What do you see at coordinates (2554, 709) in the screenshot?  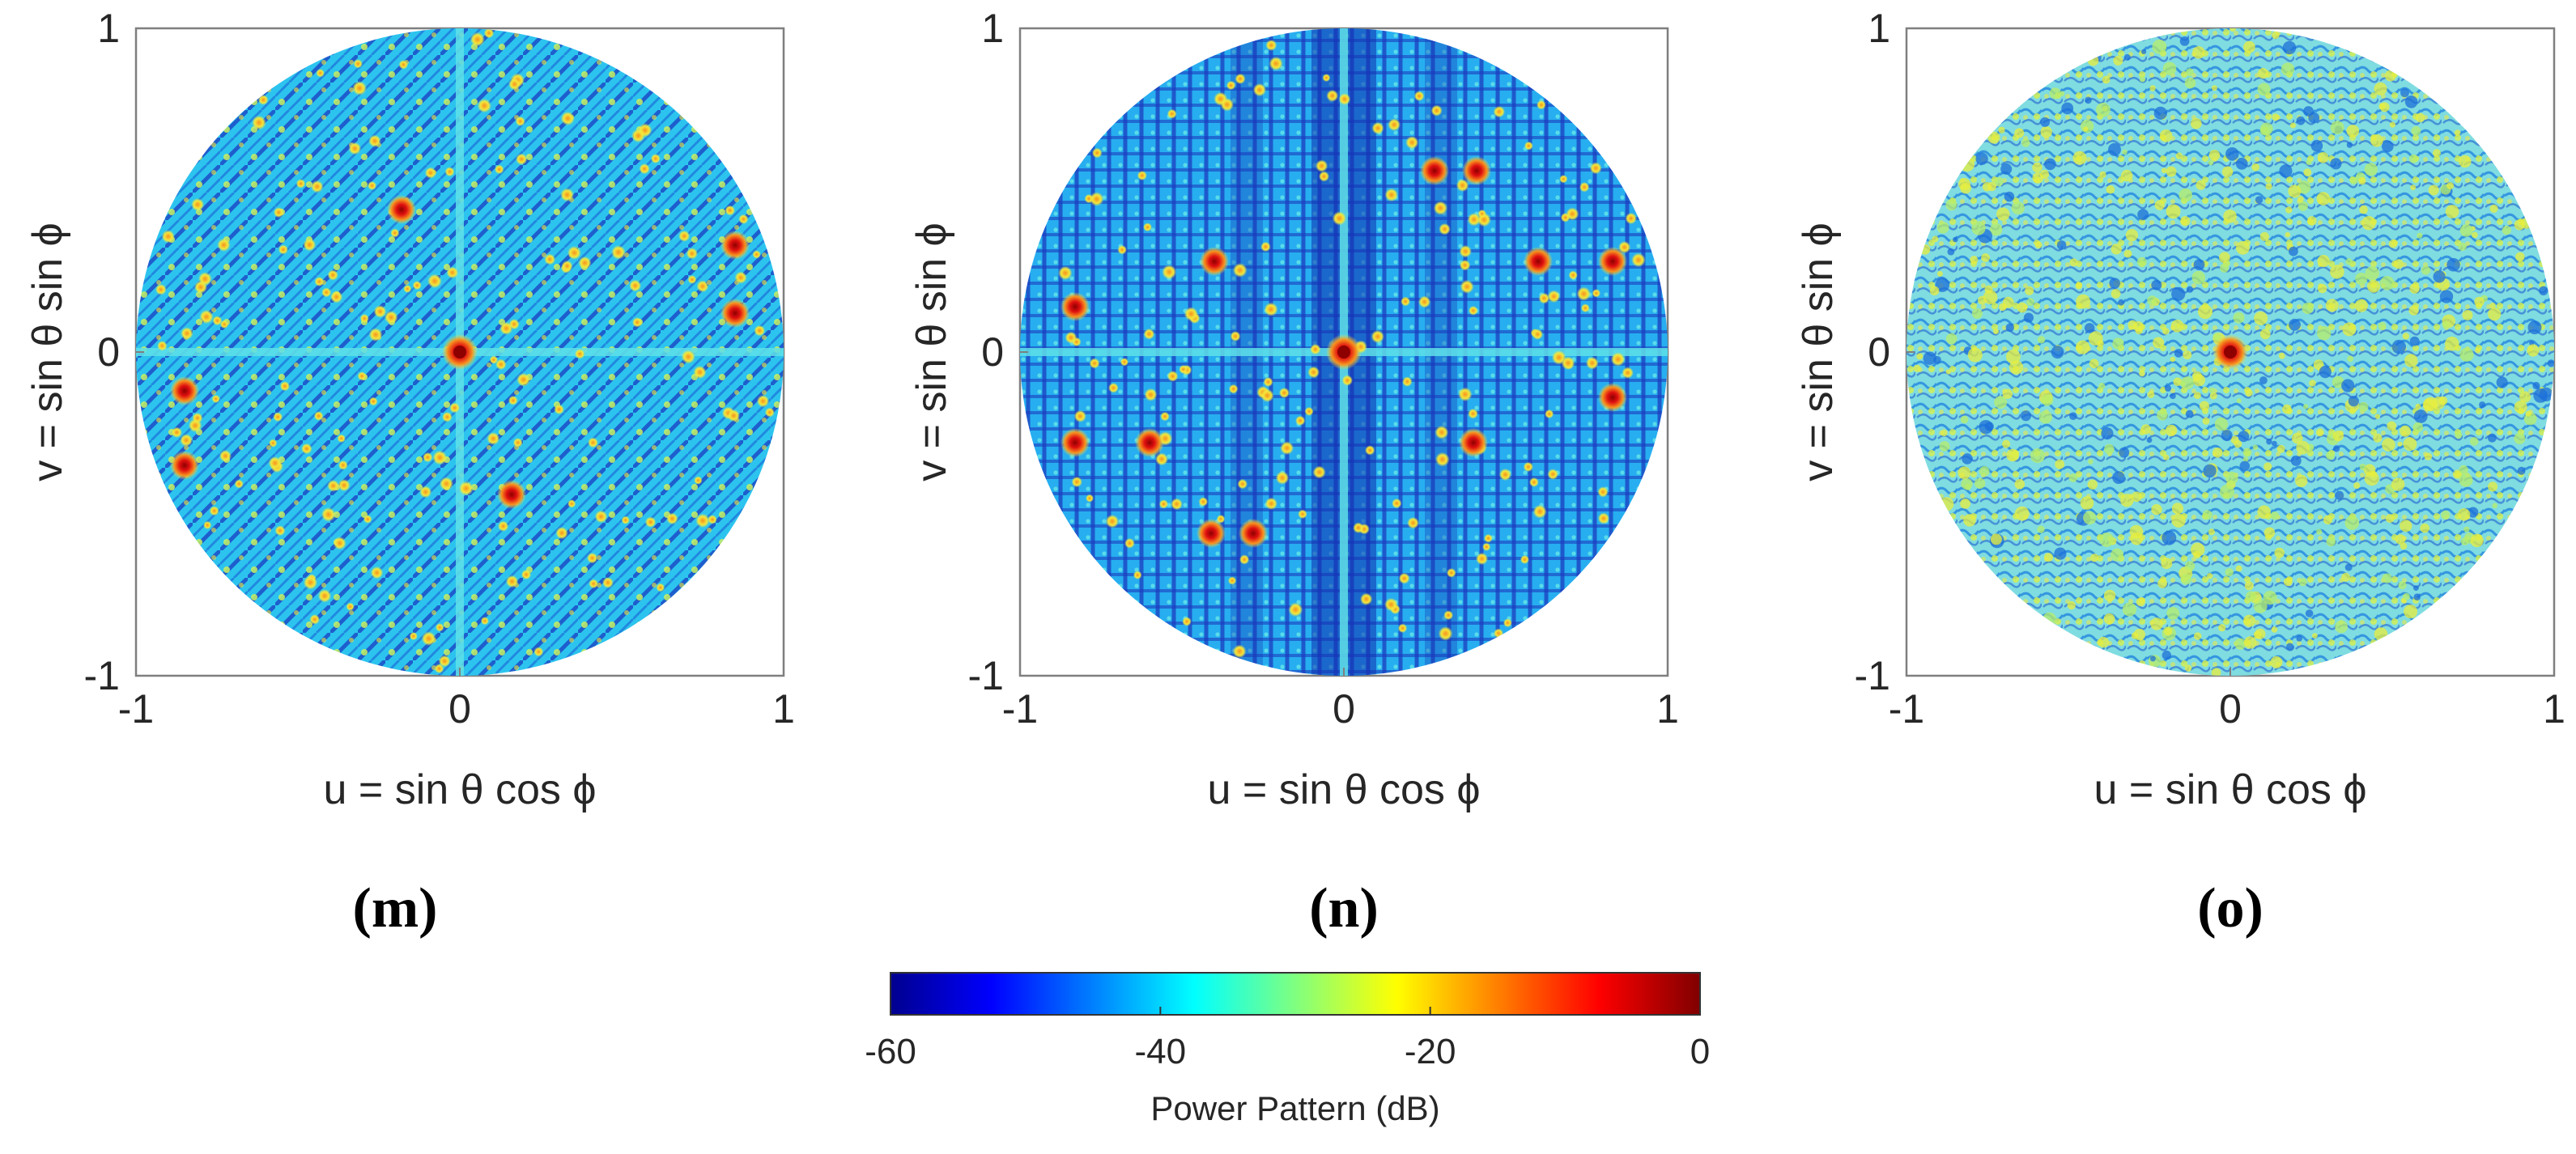 I see `x-tick-label: 1` at bounding box center [2554, 709].